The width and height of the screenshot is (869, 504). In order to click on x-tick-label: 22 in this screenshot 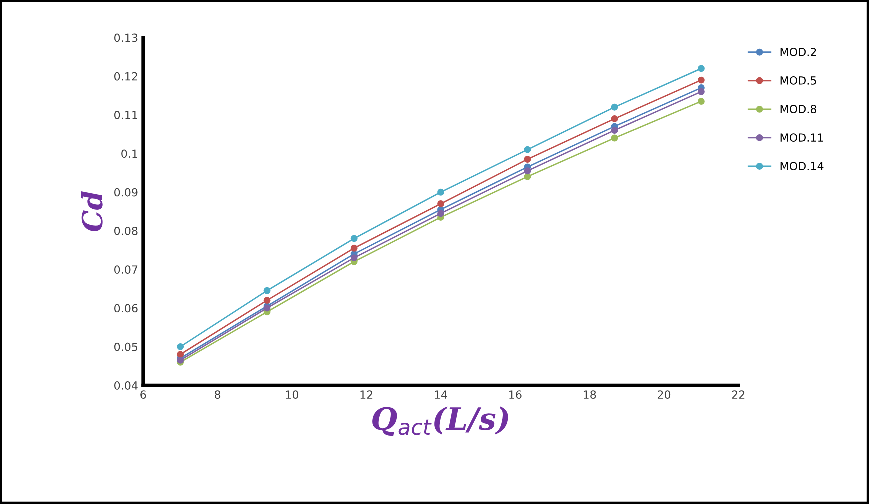, I will do `click(738, 394)`.